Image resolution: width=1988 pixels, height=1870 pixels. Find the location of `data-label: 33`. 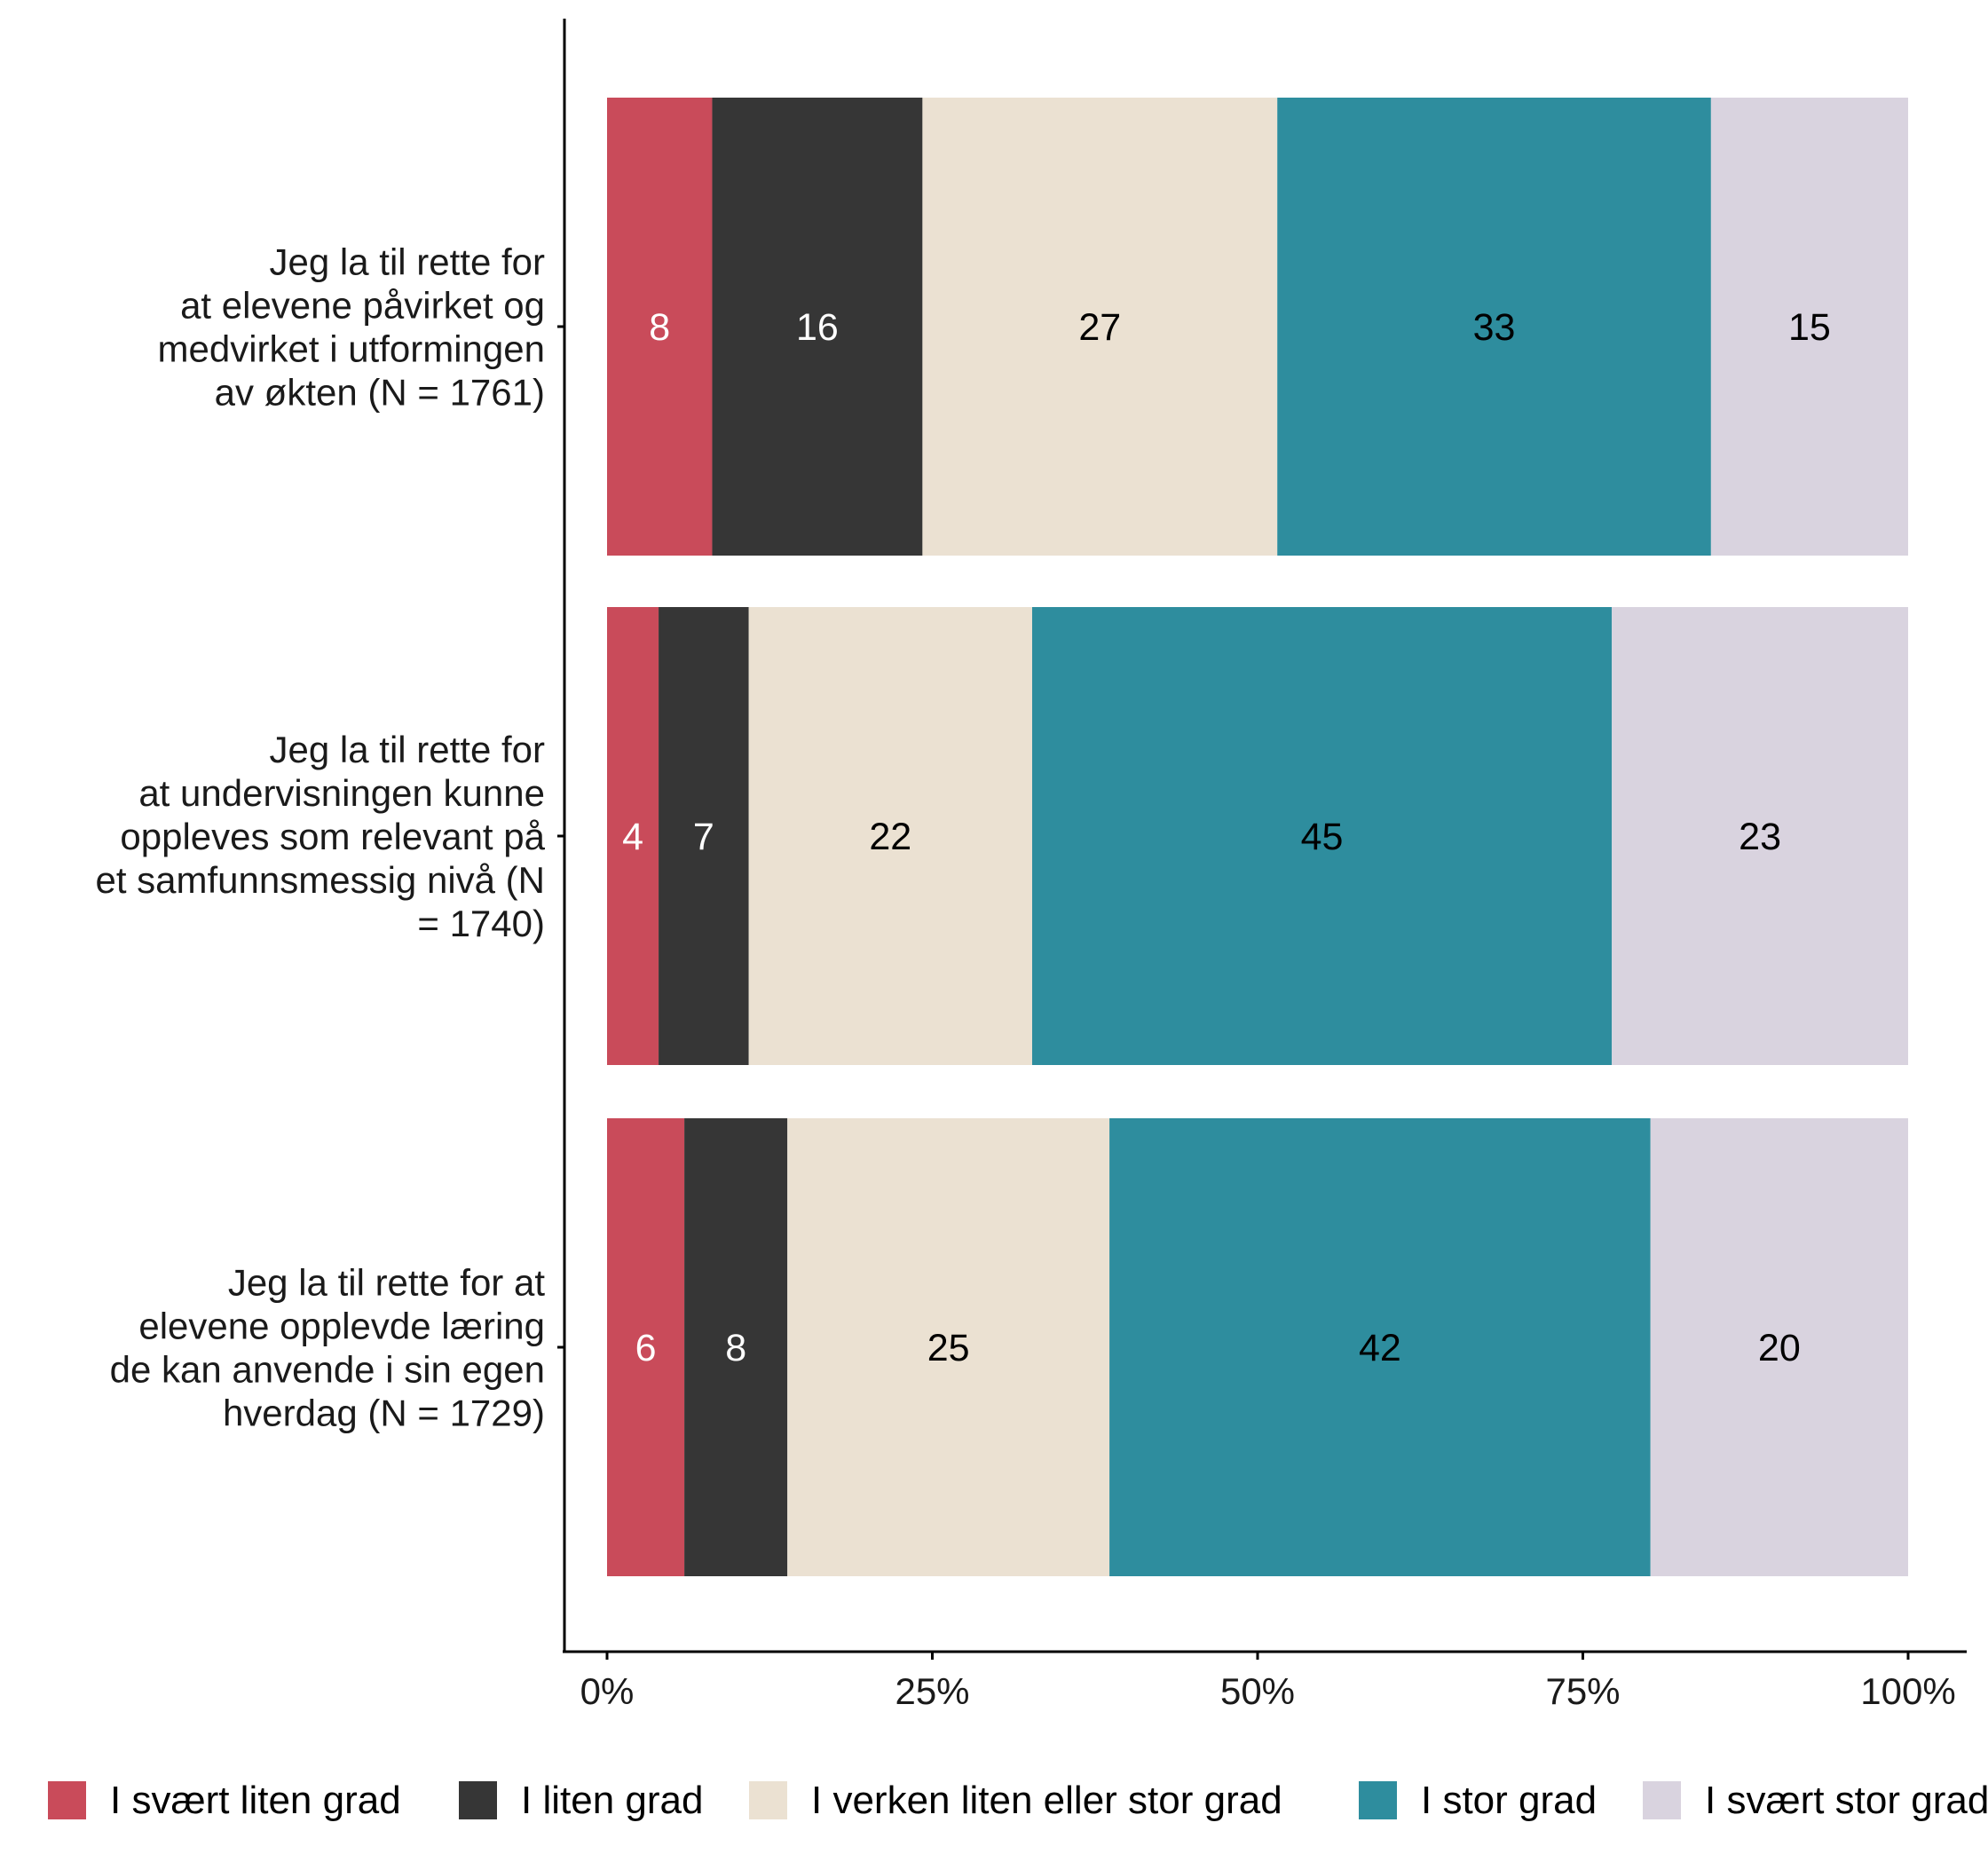

data-label: 33 is located at coordinates (1494, 327).